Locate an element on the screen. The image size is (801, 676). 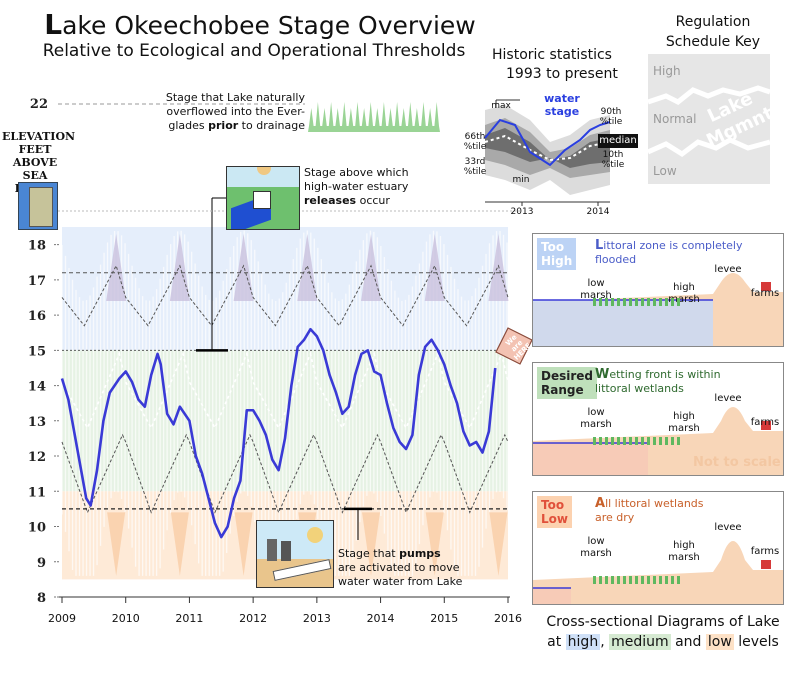
y-tick-label: 12 is located at coordinates (37, 457).